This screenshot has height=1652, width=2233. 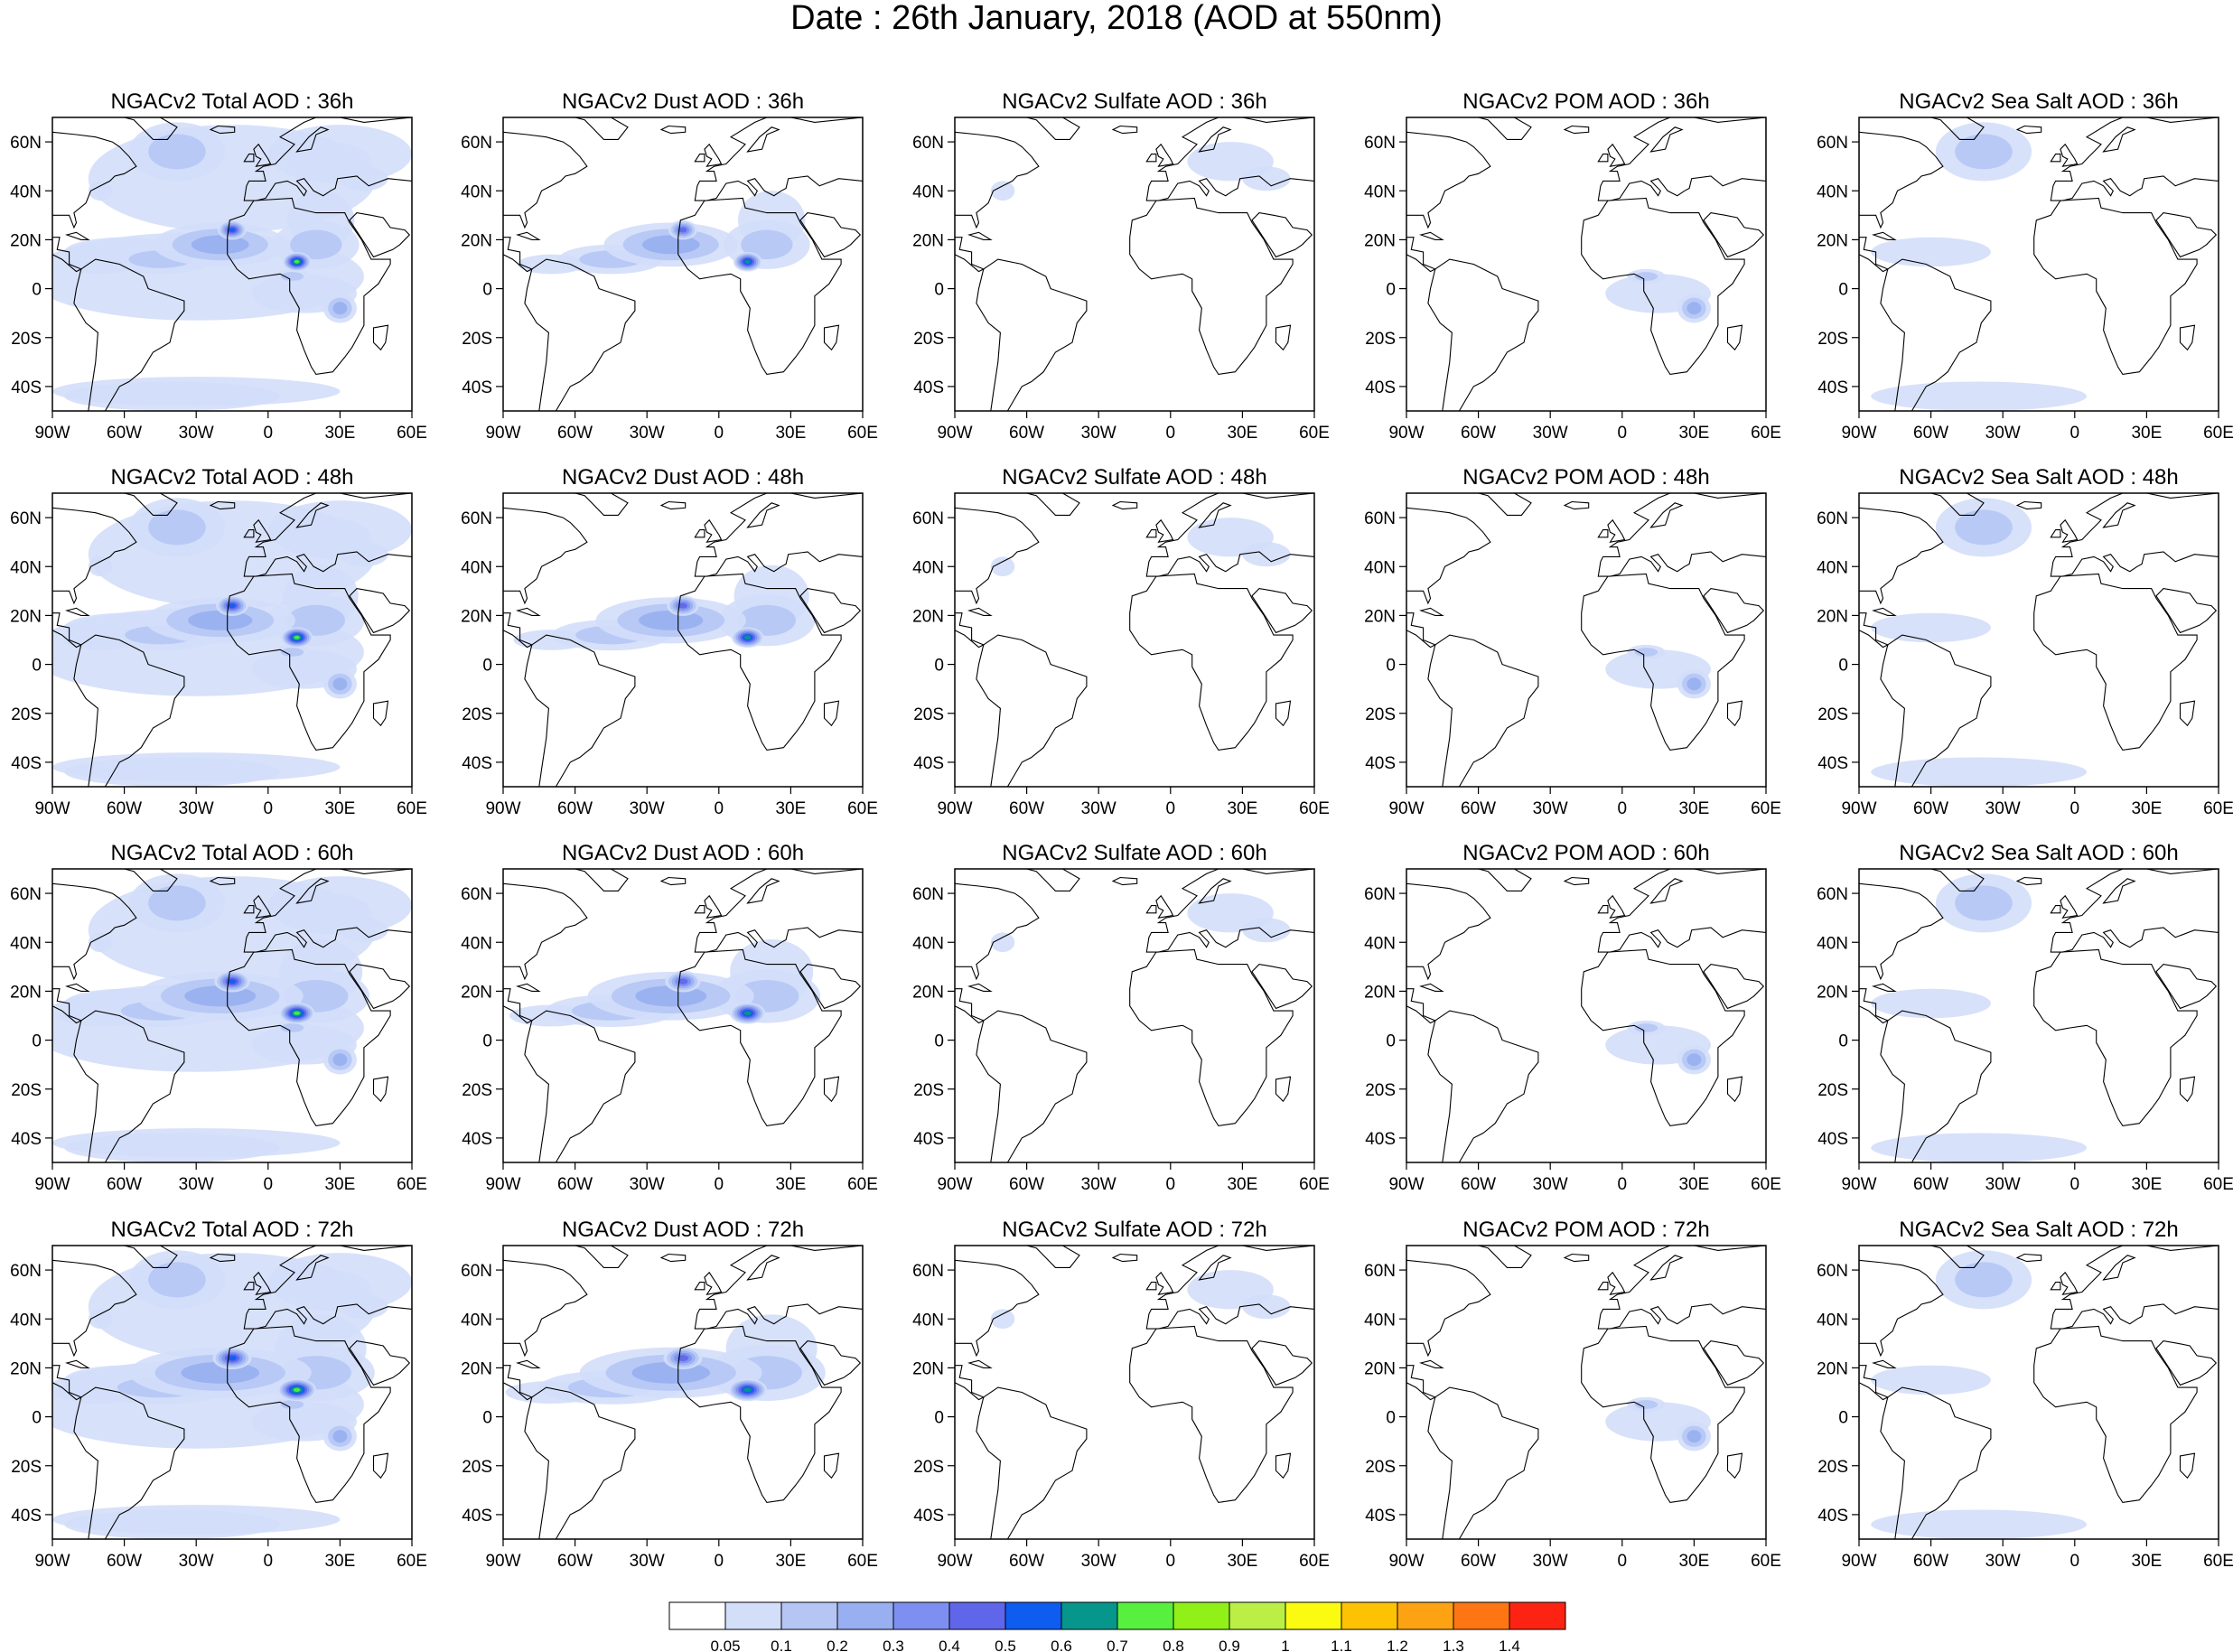 I want to click on colorbar-label: 0.6, so click(x=1061, y=1645).